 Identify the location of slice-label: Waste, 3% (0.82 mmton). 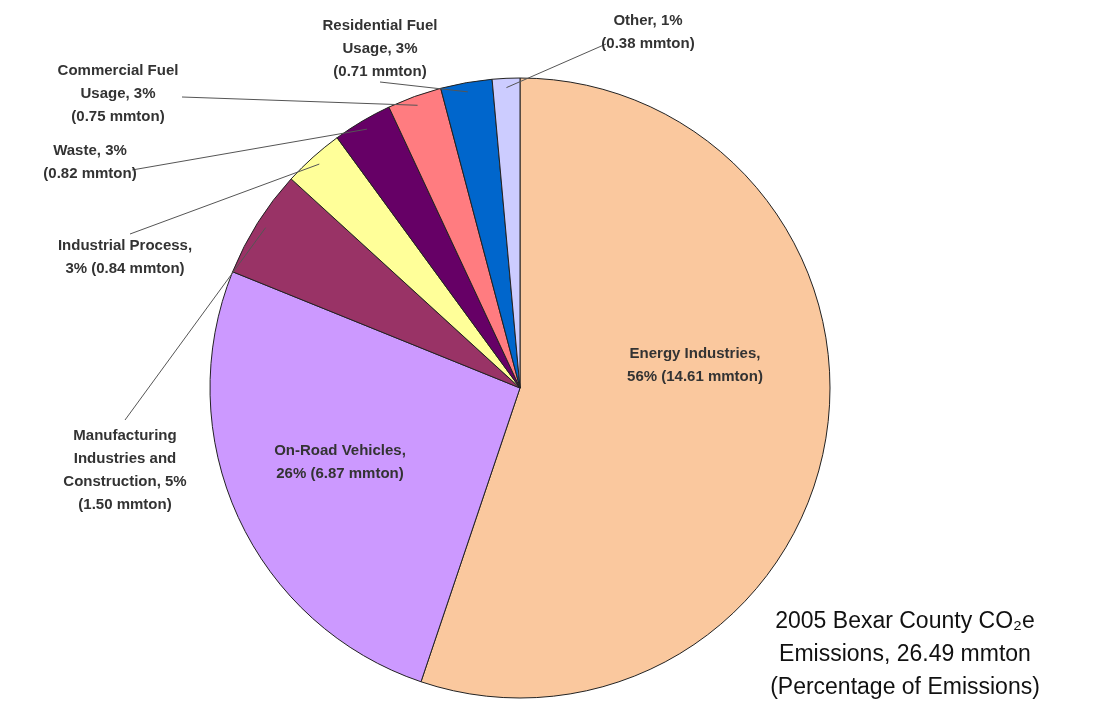
(90, 161).